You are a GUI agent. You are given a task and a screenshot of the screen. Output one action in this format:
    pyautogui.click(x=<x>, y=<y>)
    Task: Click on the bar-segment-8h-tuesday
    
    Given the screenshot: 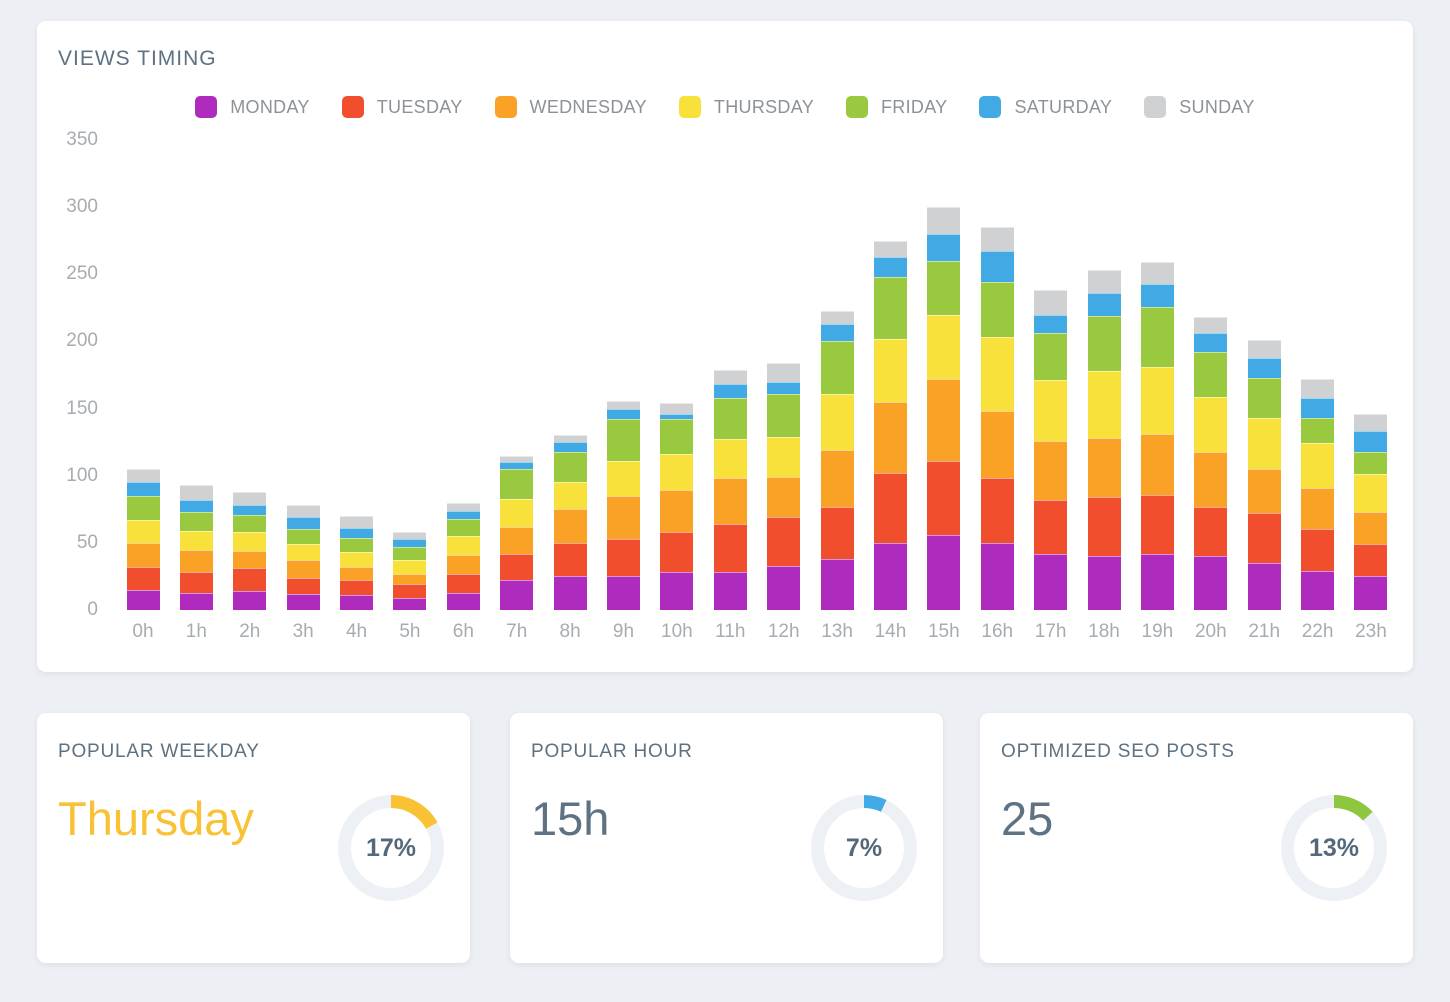 What is the action you would take?
    pyautogui.click(x=570, y=559)
    